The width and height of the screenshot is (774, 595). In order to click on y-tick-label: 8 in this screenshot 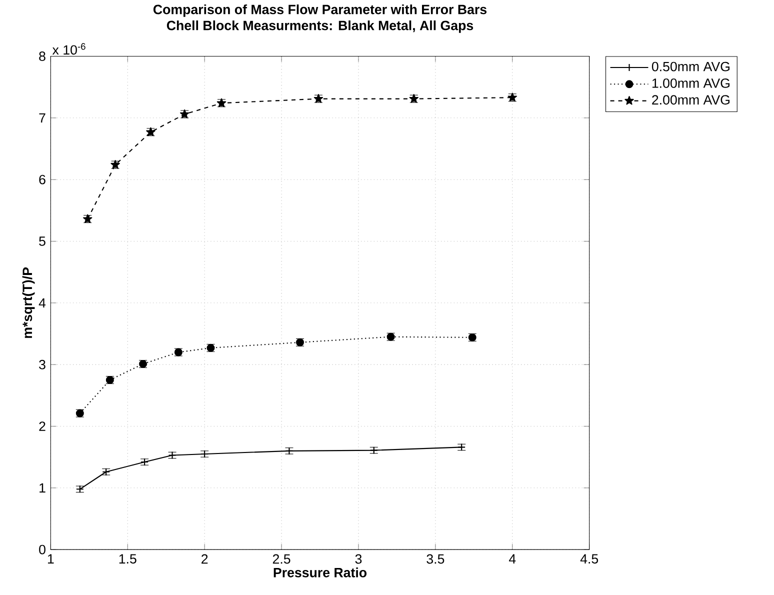, I will do `click(42, 57)`.